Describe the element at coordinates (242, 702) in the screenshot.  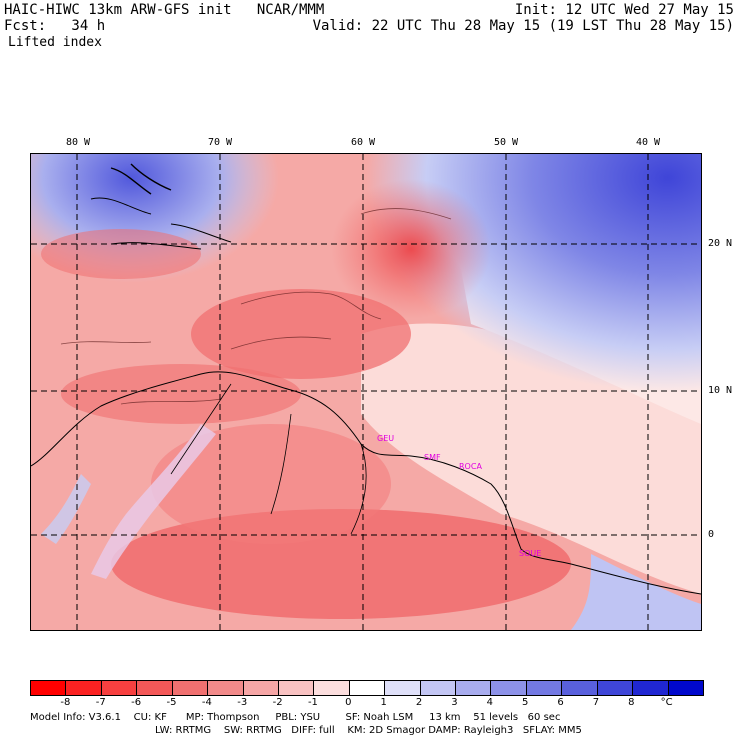
I see `colorbar-label: -3` at that location.